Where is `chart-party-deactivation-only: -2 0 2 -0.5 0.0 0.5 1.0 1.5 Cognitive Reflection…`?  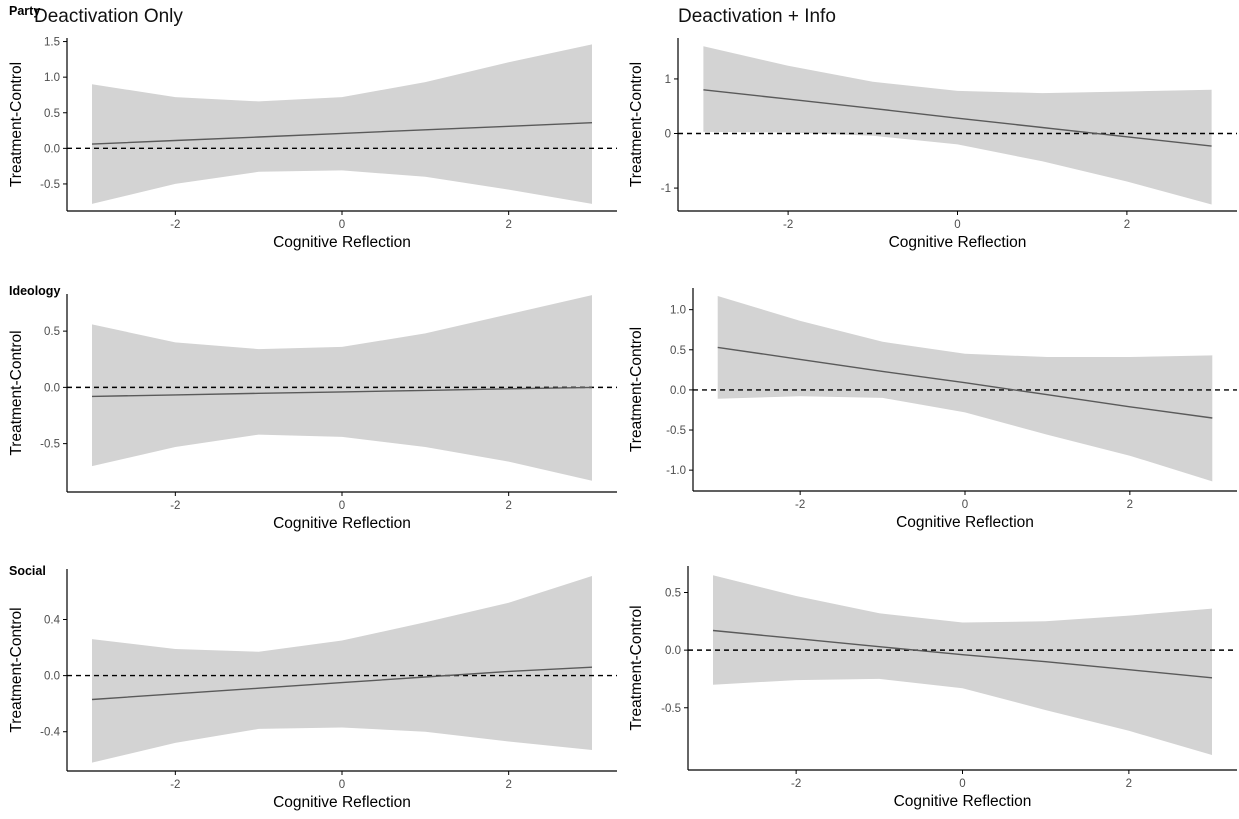
chart-party-deactivation-only: -2 0 2 -0.5 0.0 0.5 1.0 1.5 Cognitive Reflection… is located at coordinates (312, 144).